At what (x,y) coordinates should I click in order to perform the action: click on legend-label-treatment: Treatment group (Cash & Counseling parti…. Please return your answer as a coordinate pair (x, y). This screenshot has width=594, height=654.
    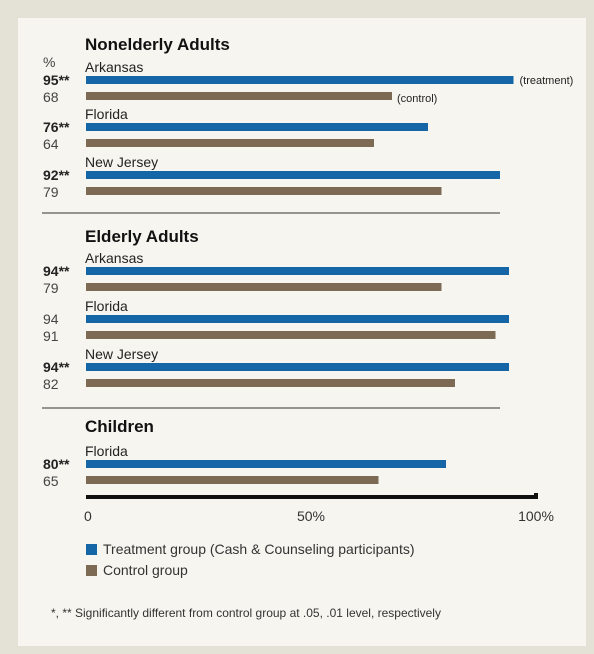
    Looking at the image, I should click on (259, 549).